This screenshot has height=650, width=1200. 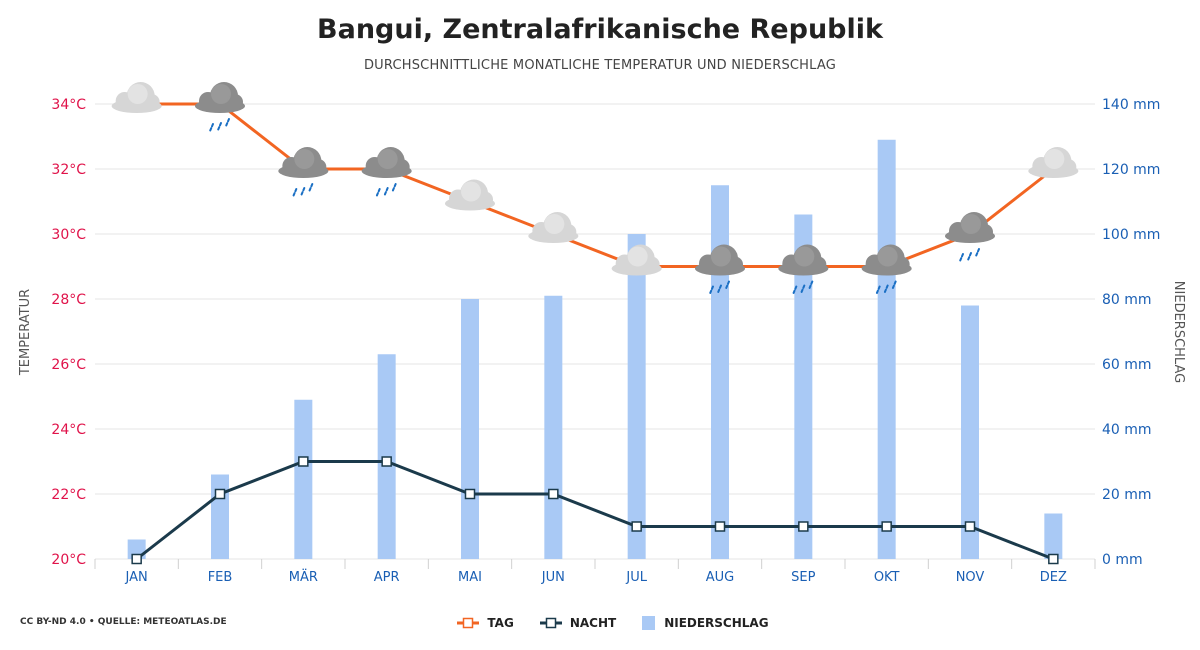 I want to click on legend-label-day: TAG, so click(x=500, y=623).